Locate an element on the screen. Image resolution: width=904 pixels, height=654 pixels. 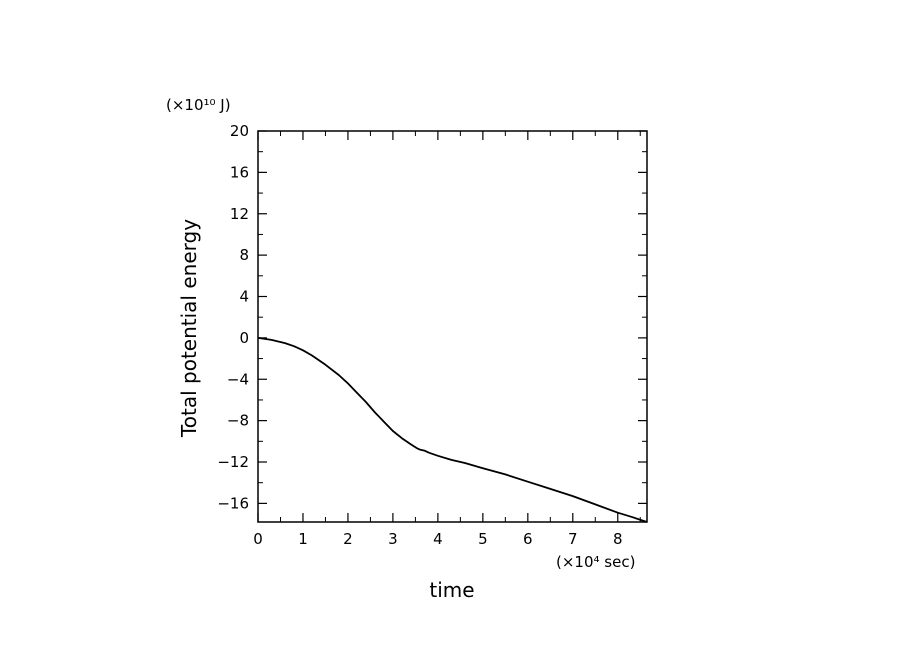
x-tick-label: 7 is located at coordinates (573, 539).